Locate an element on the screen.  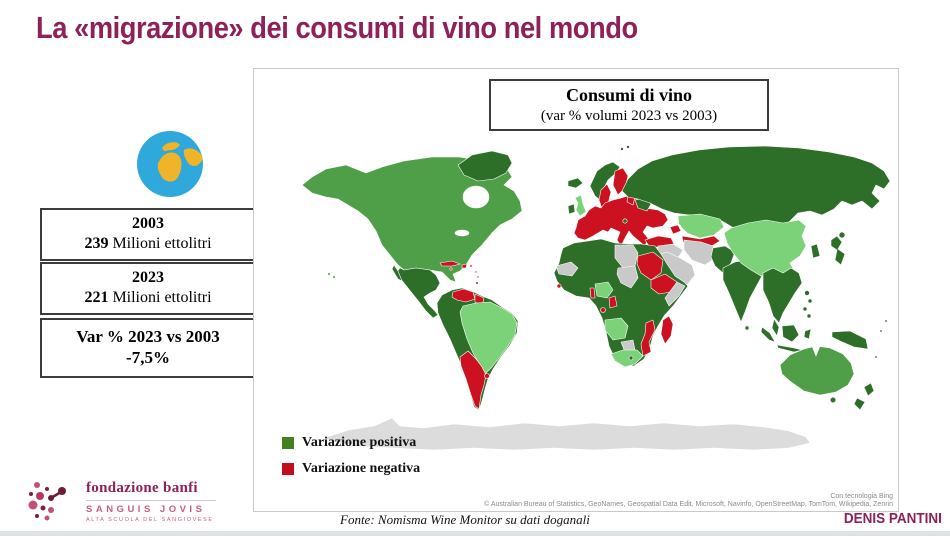
map-region-mozambique is located at coordinates (648, 338).